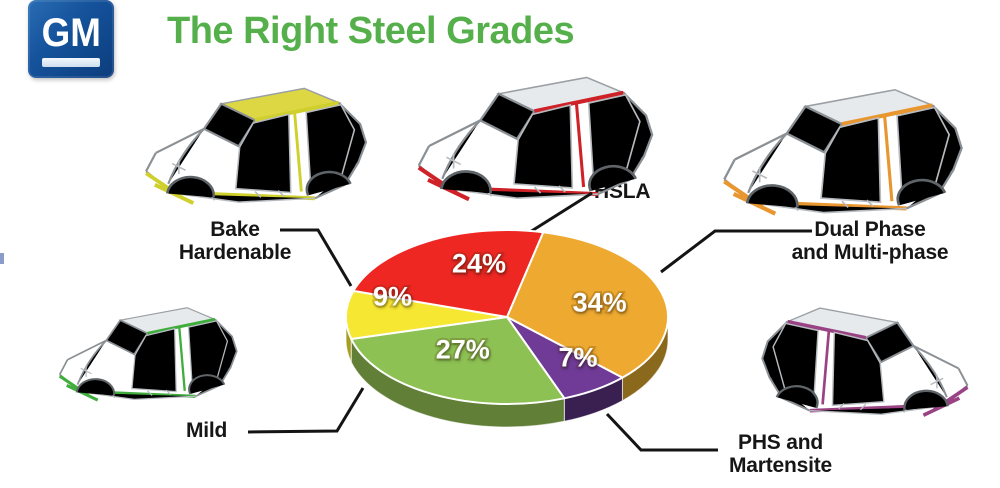 The width and height of the screenshot is (1000, 488). What do you see at coordinates (71, 33) in the screenshot?
I see `gm-logo-text: GM` at bounding box center [71, 33].